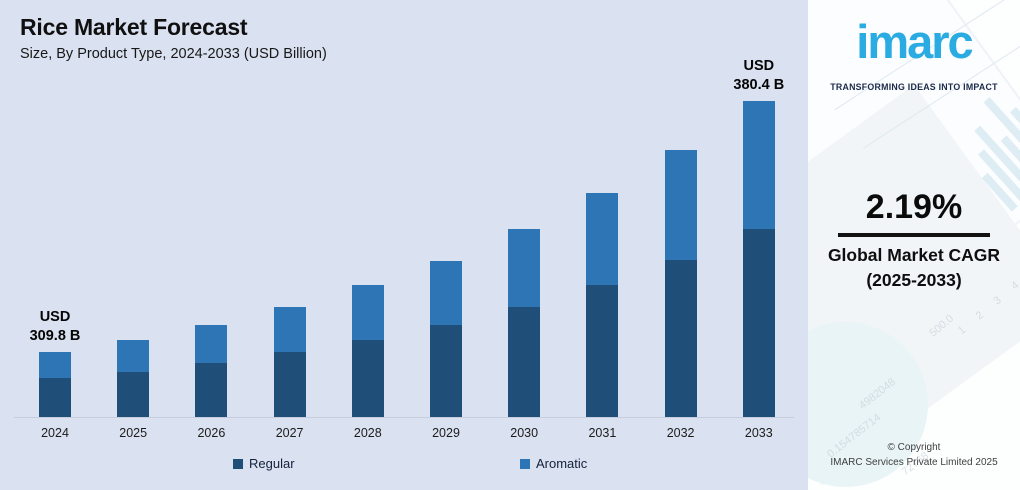 The image size is (1020, 490). I want to click on cagr-period: (2025-2033), so click(914, 280).